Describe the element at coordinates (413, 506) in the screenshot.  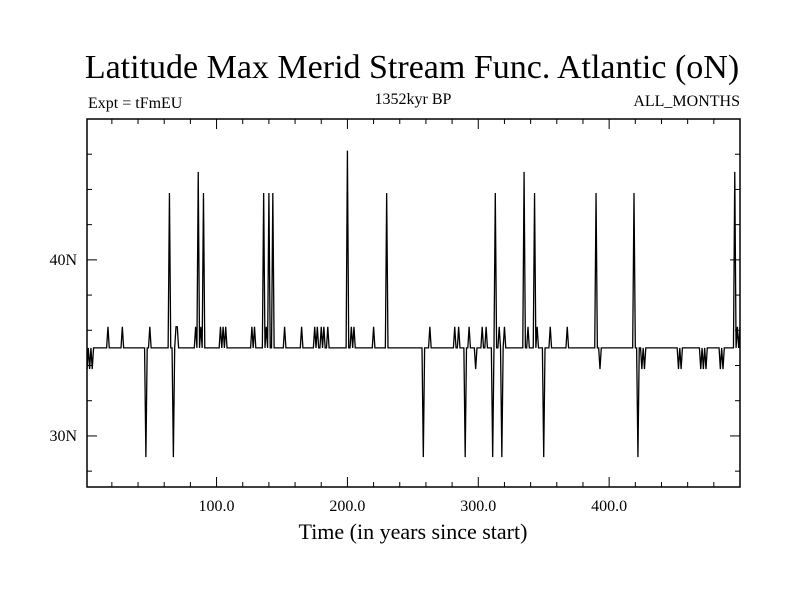
I see `x-axis-tick-labels: 100.0 200.0 300.0 400.0` at that location.